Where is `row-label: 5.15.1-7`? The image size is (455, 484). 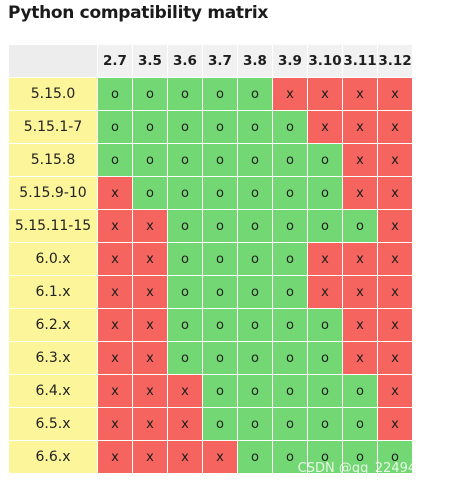
row-label: 5.15.1-7 is located at coordinates (53, 127).